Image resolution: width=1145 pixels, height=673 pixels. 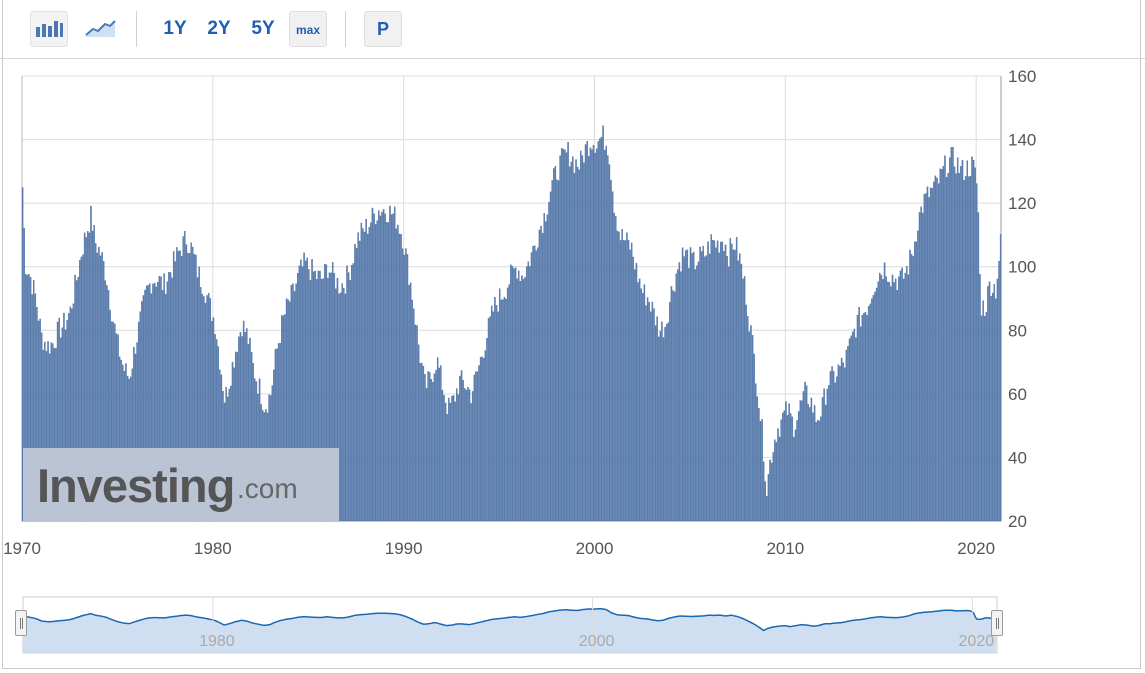 I want to click on navigator-left-handle, so click(x=21, y=623).